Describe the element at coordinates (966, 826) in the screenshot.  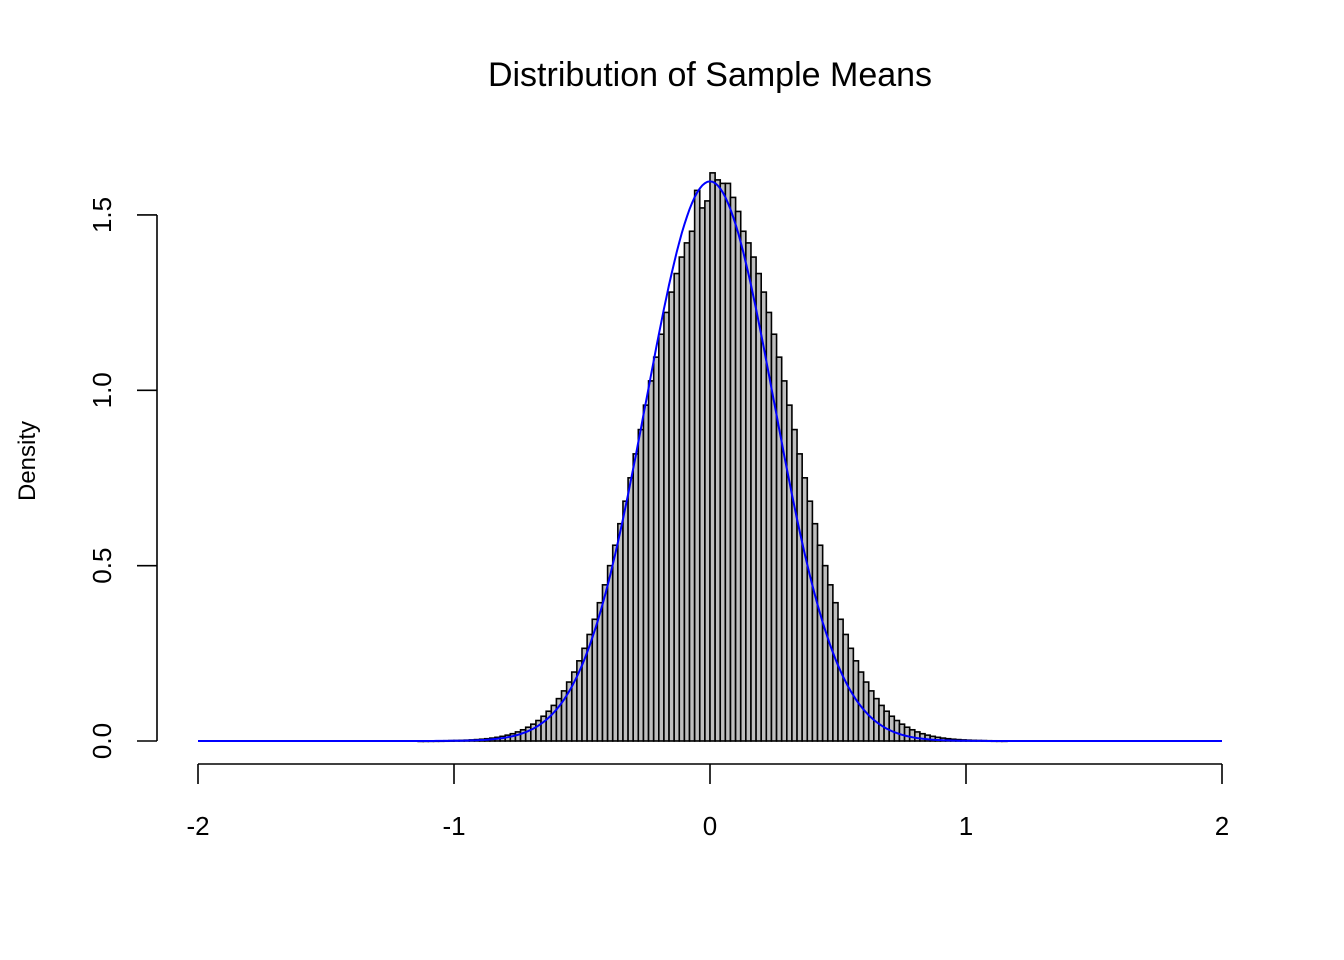
I see `x-tick-label: 1` at that location.